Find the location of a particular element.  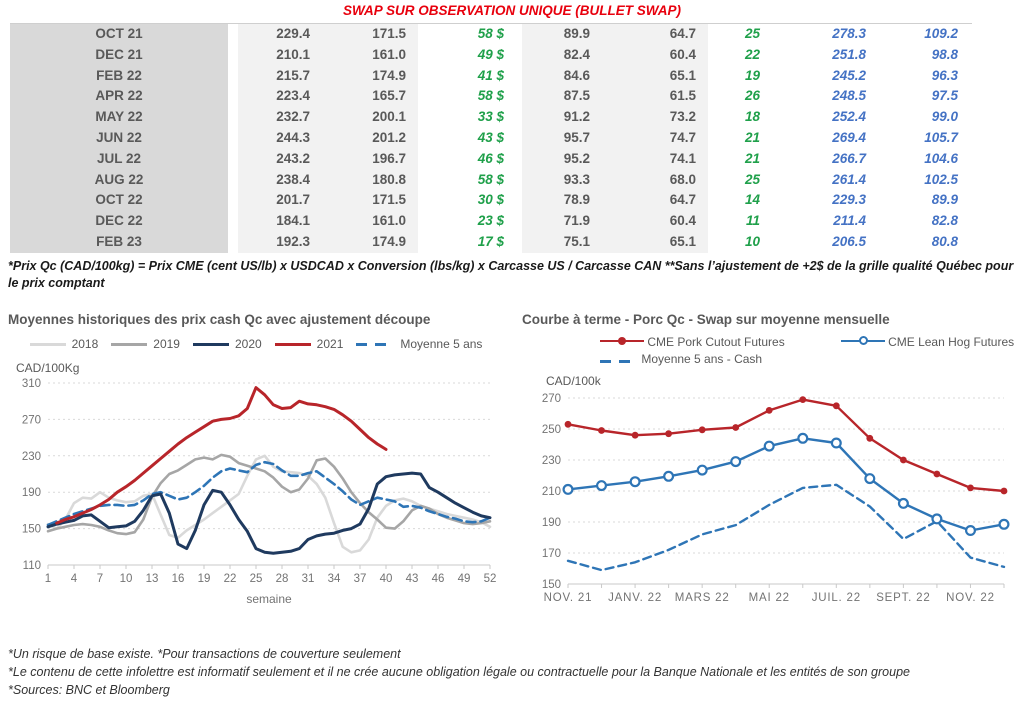

left-chart-legend: 2018 2019 2020 2021 Moyenne 5 ans is located at coordinates (256, 344).